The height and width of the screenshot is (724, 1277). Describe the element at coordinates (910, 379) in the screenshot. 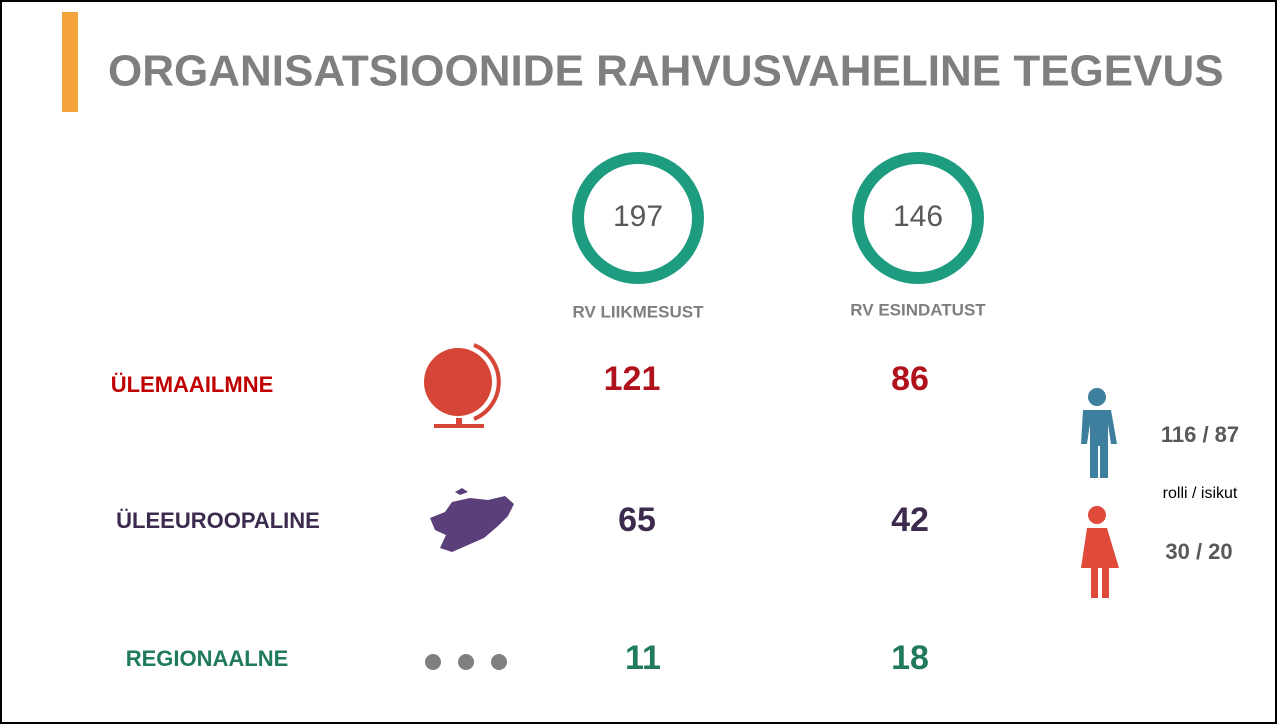

I see `row-value: 86` at that location.